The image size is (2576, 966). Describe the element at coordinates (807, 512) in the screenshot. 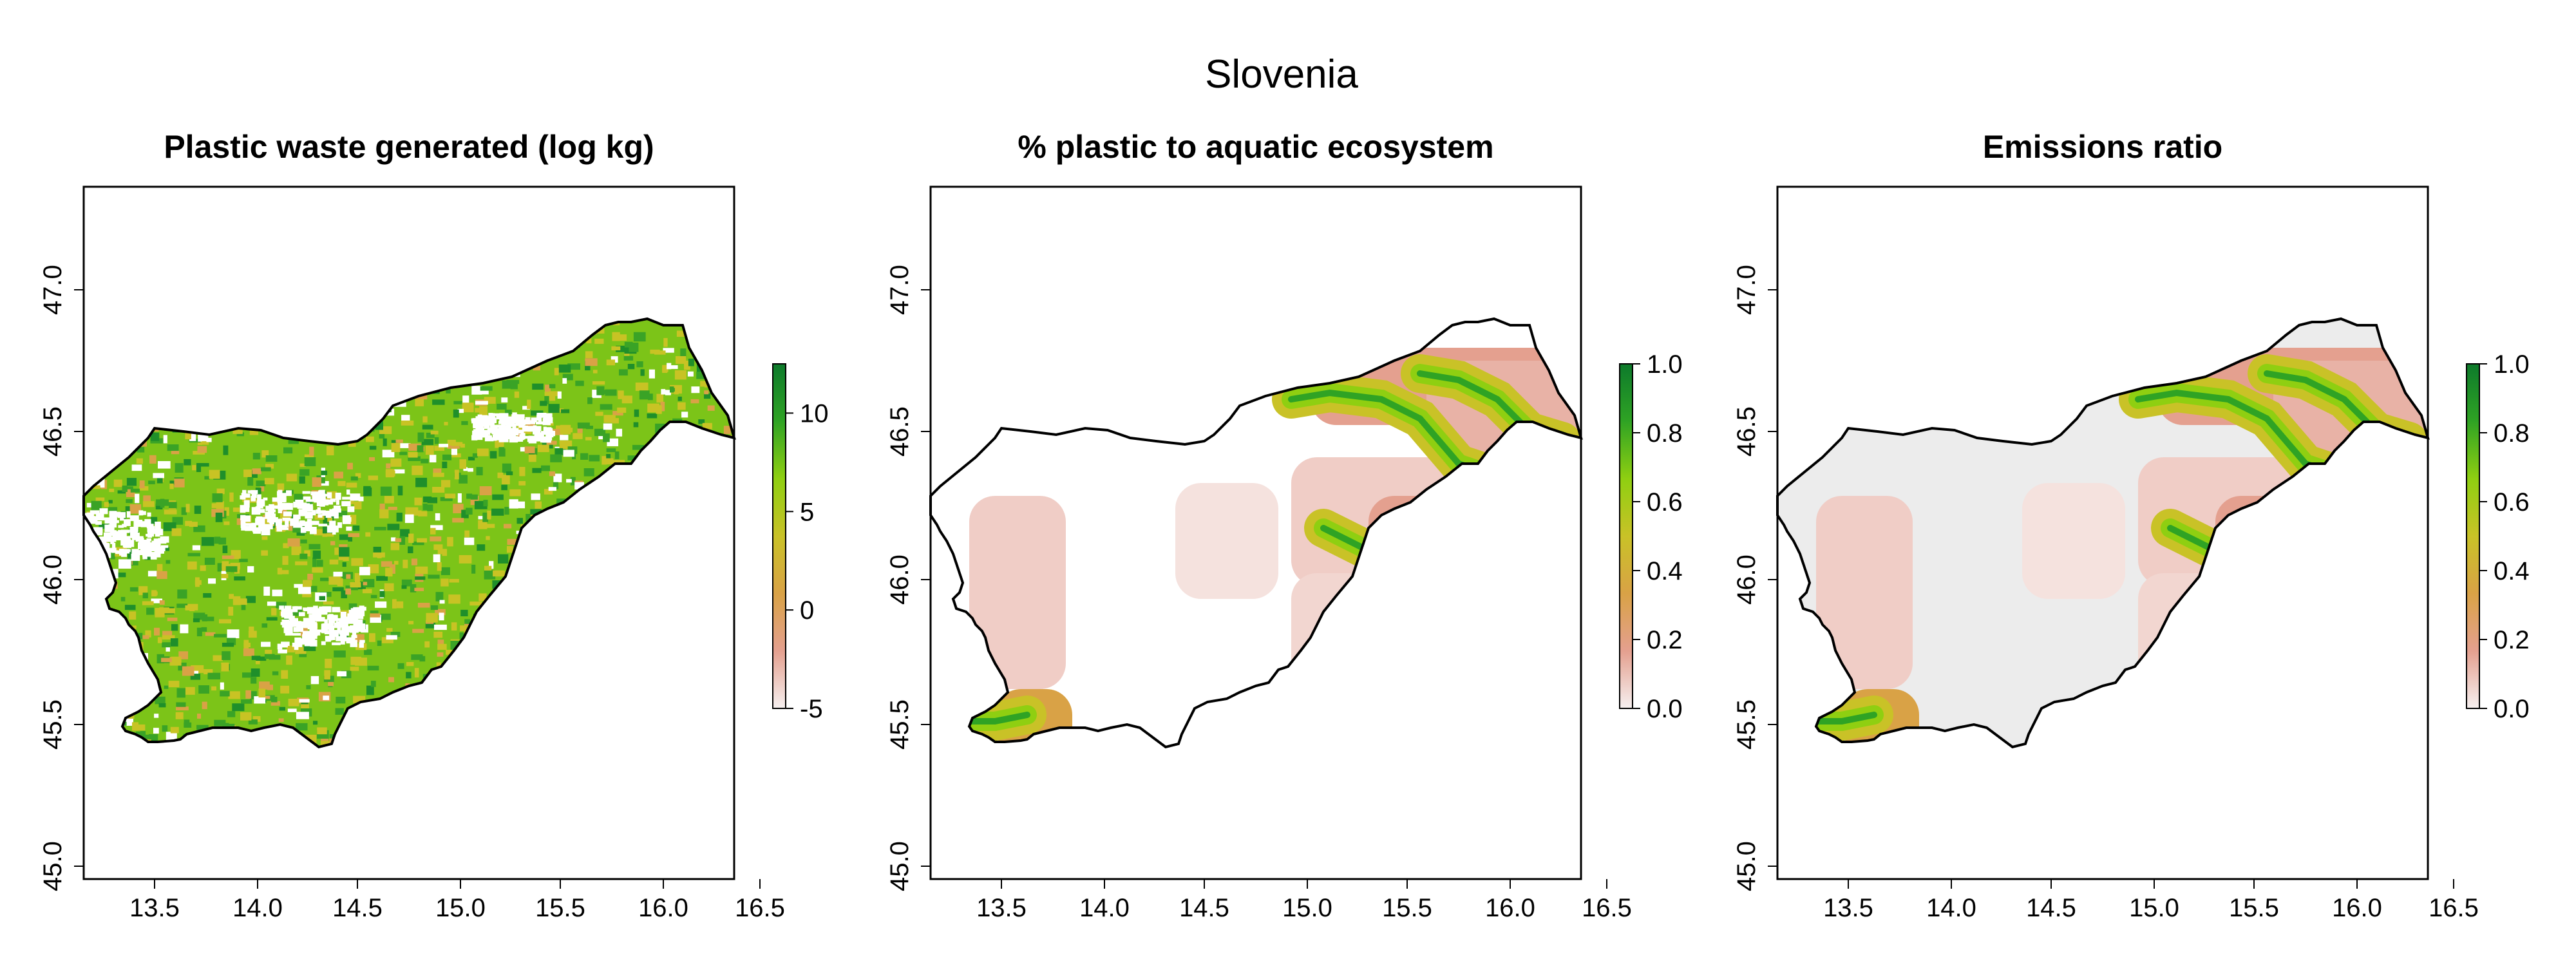

I see `legend-tick-label: 5` at that location.